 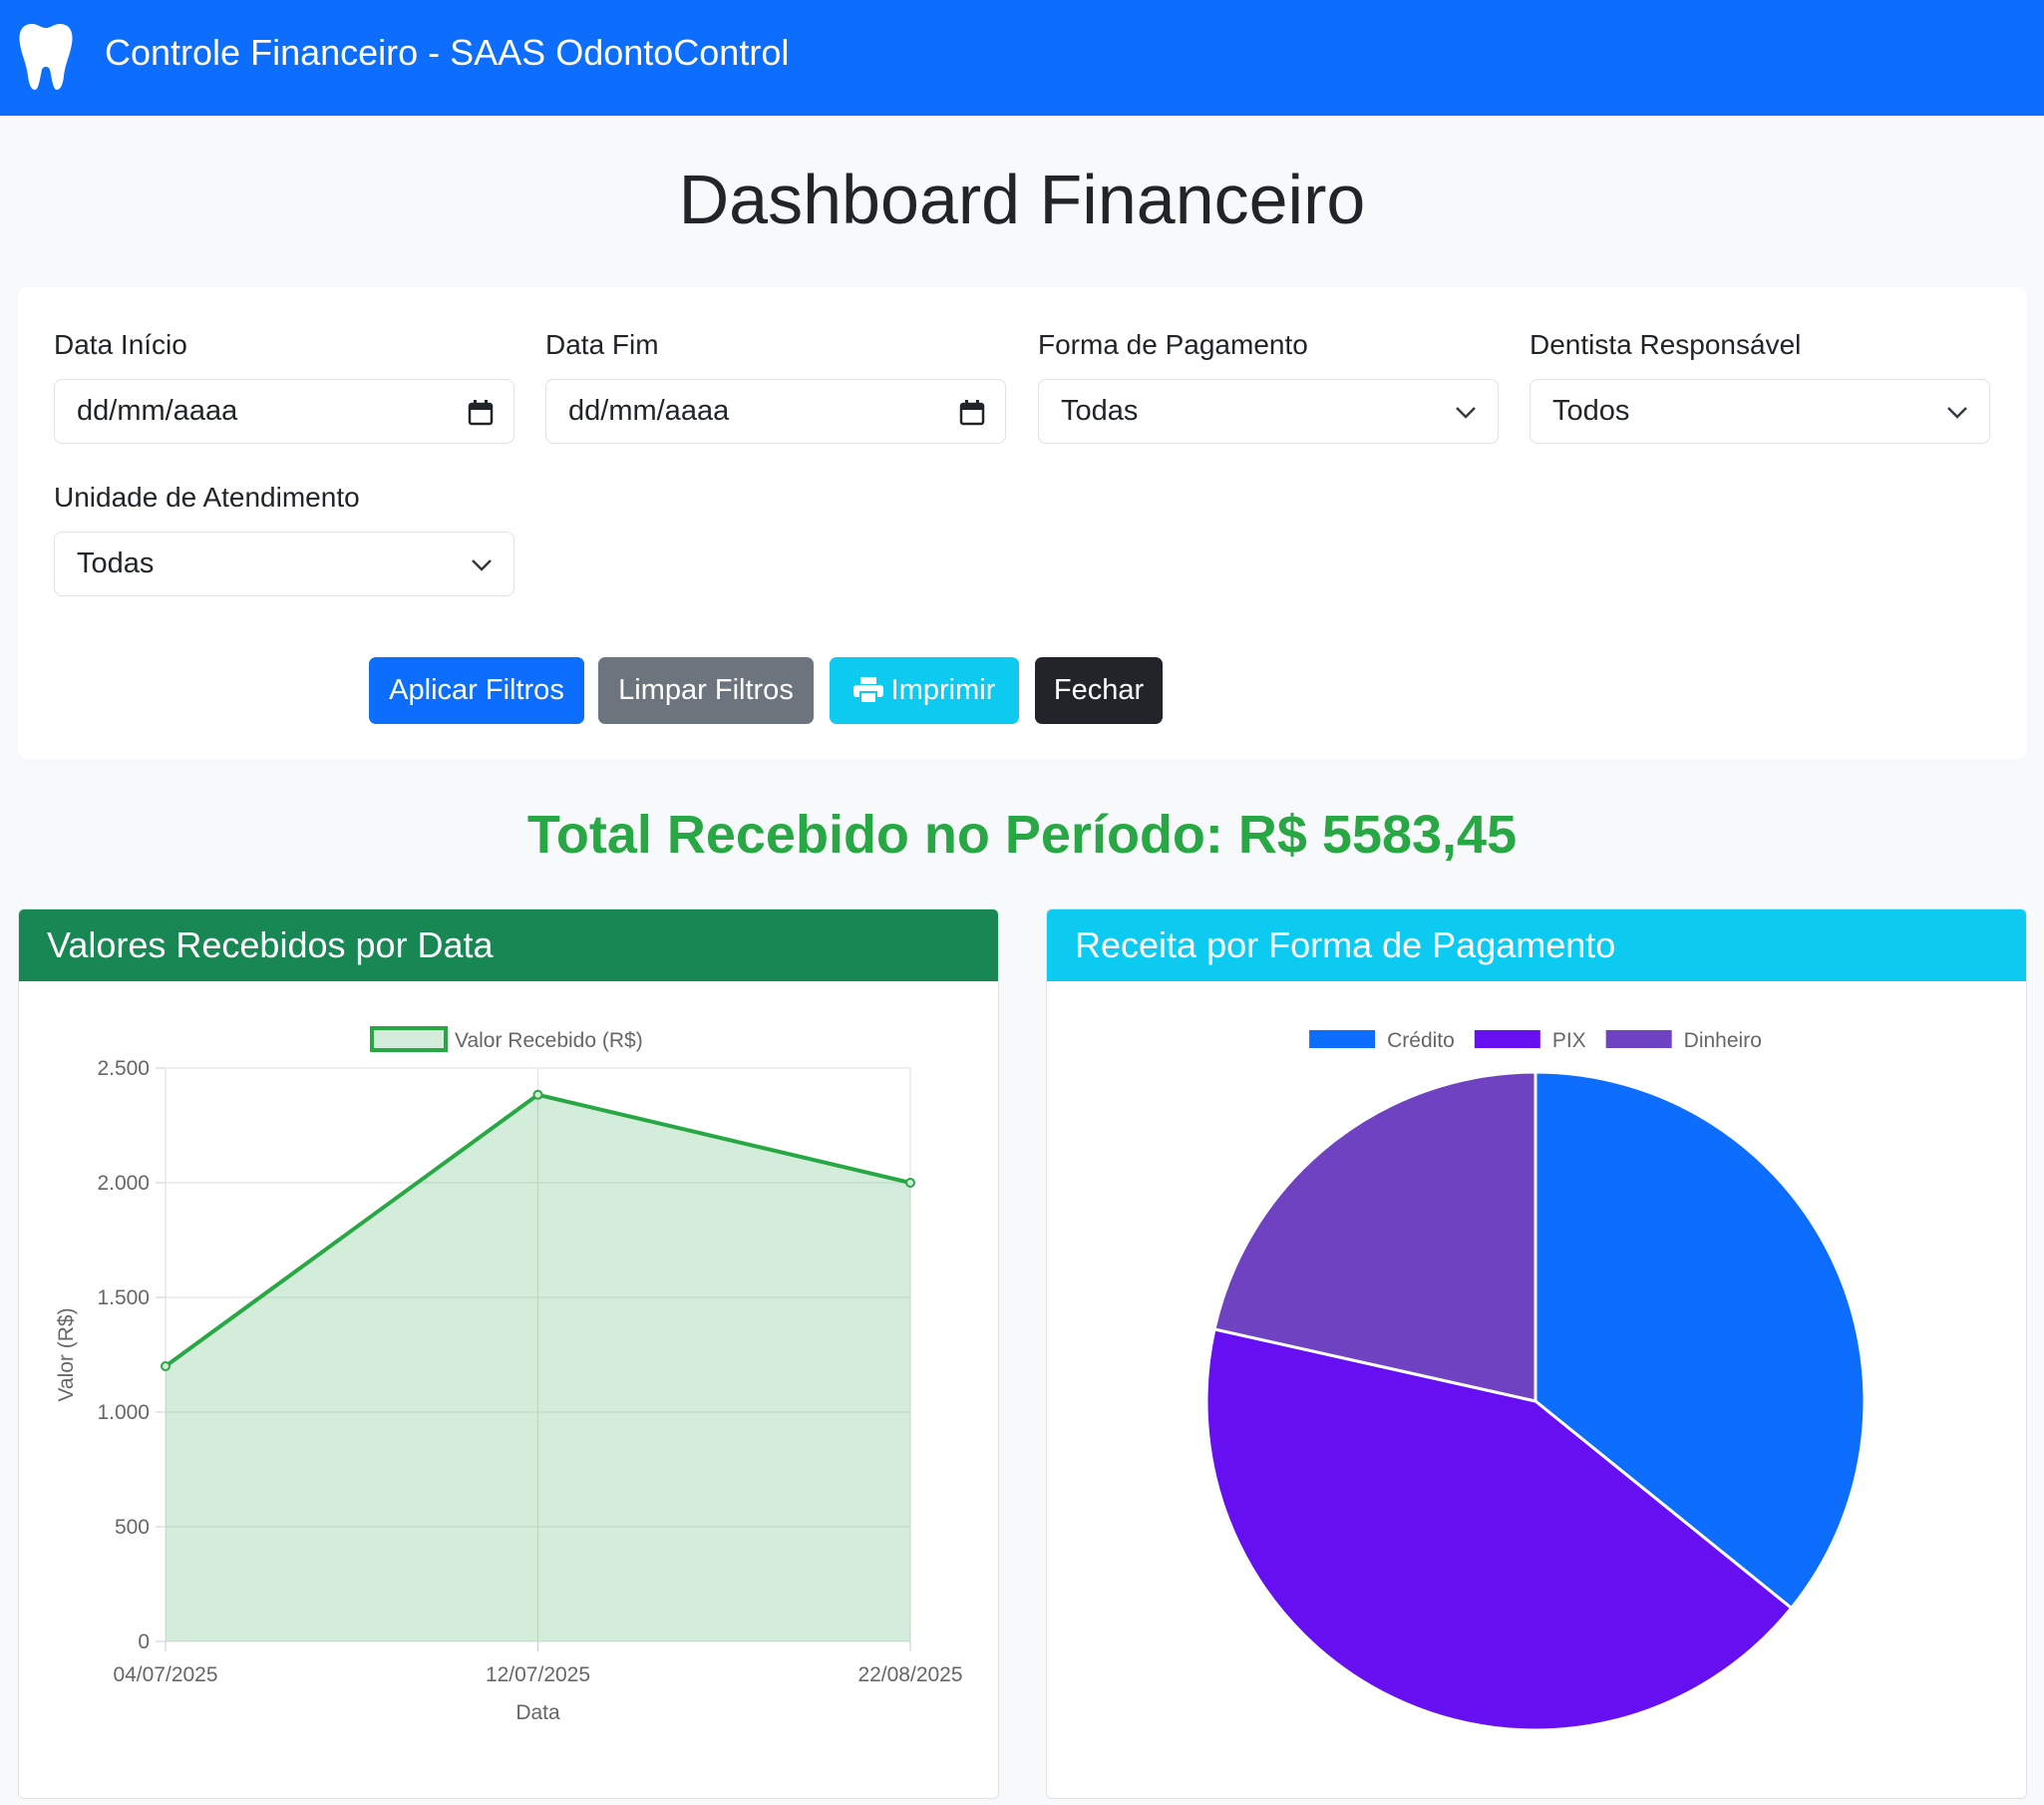 What do you see at coordinates (943, 690) in the screenshot?
I see `button-label: Imprimir` at bounding box center [943, 690].